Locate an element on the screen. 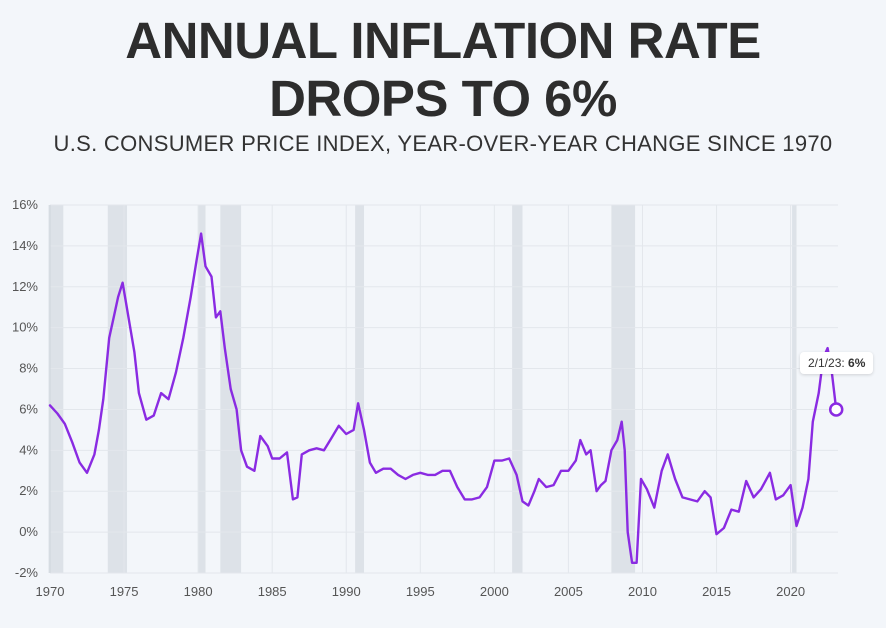  x-tick-label: 2005 is located at coordinates (568, 591).